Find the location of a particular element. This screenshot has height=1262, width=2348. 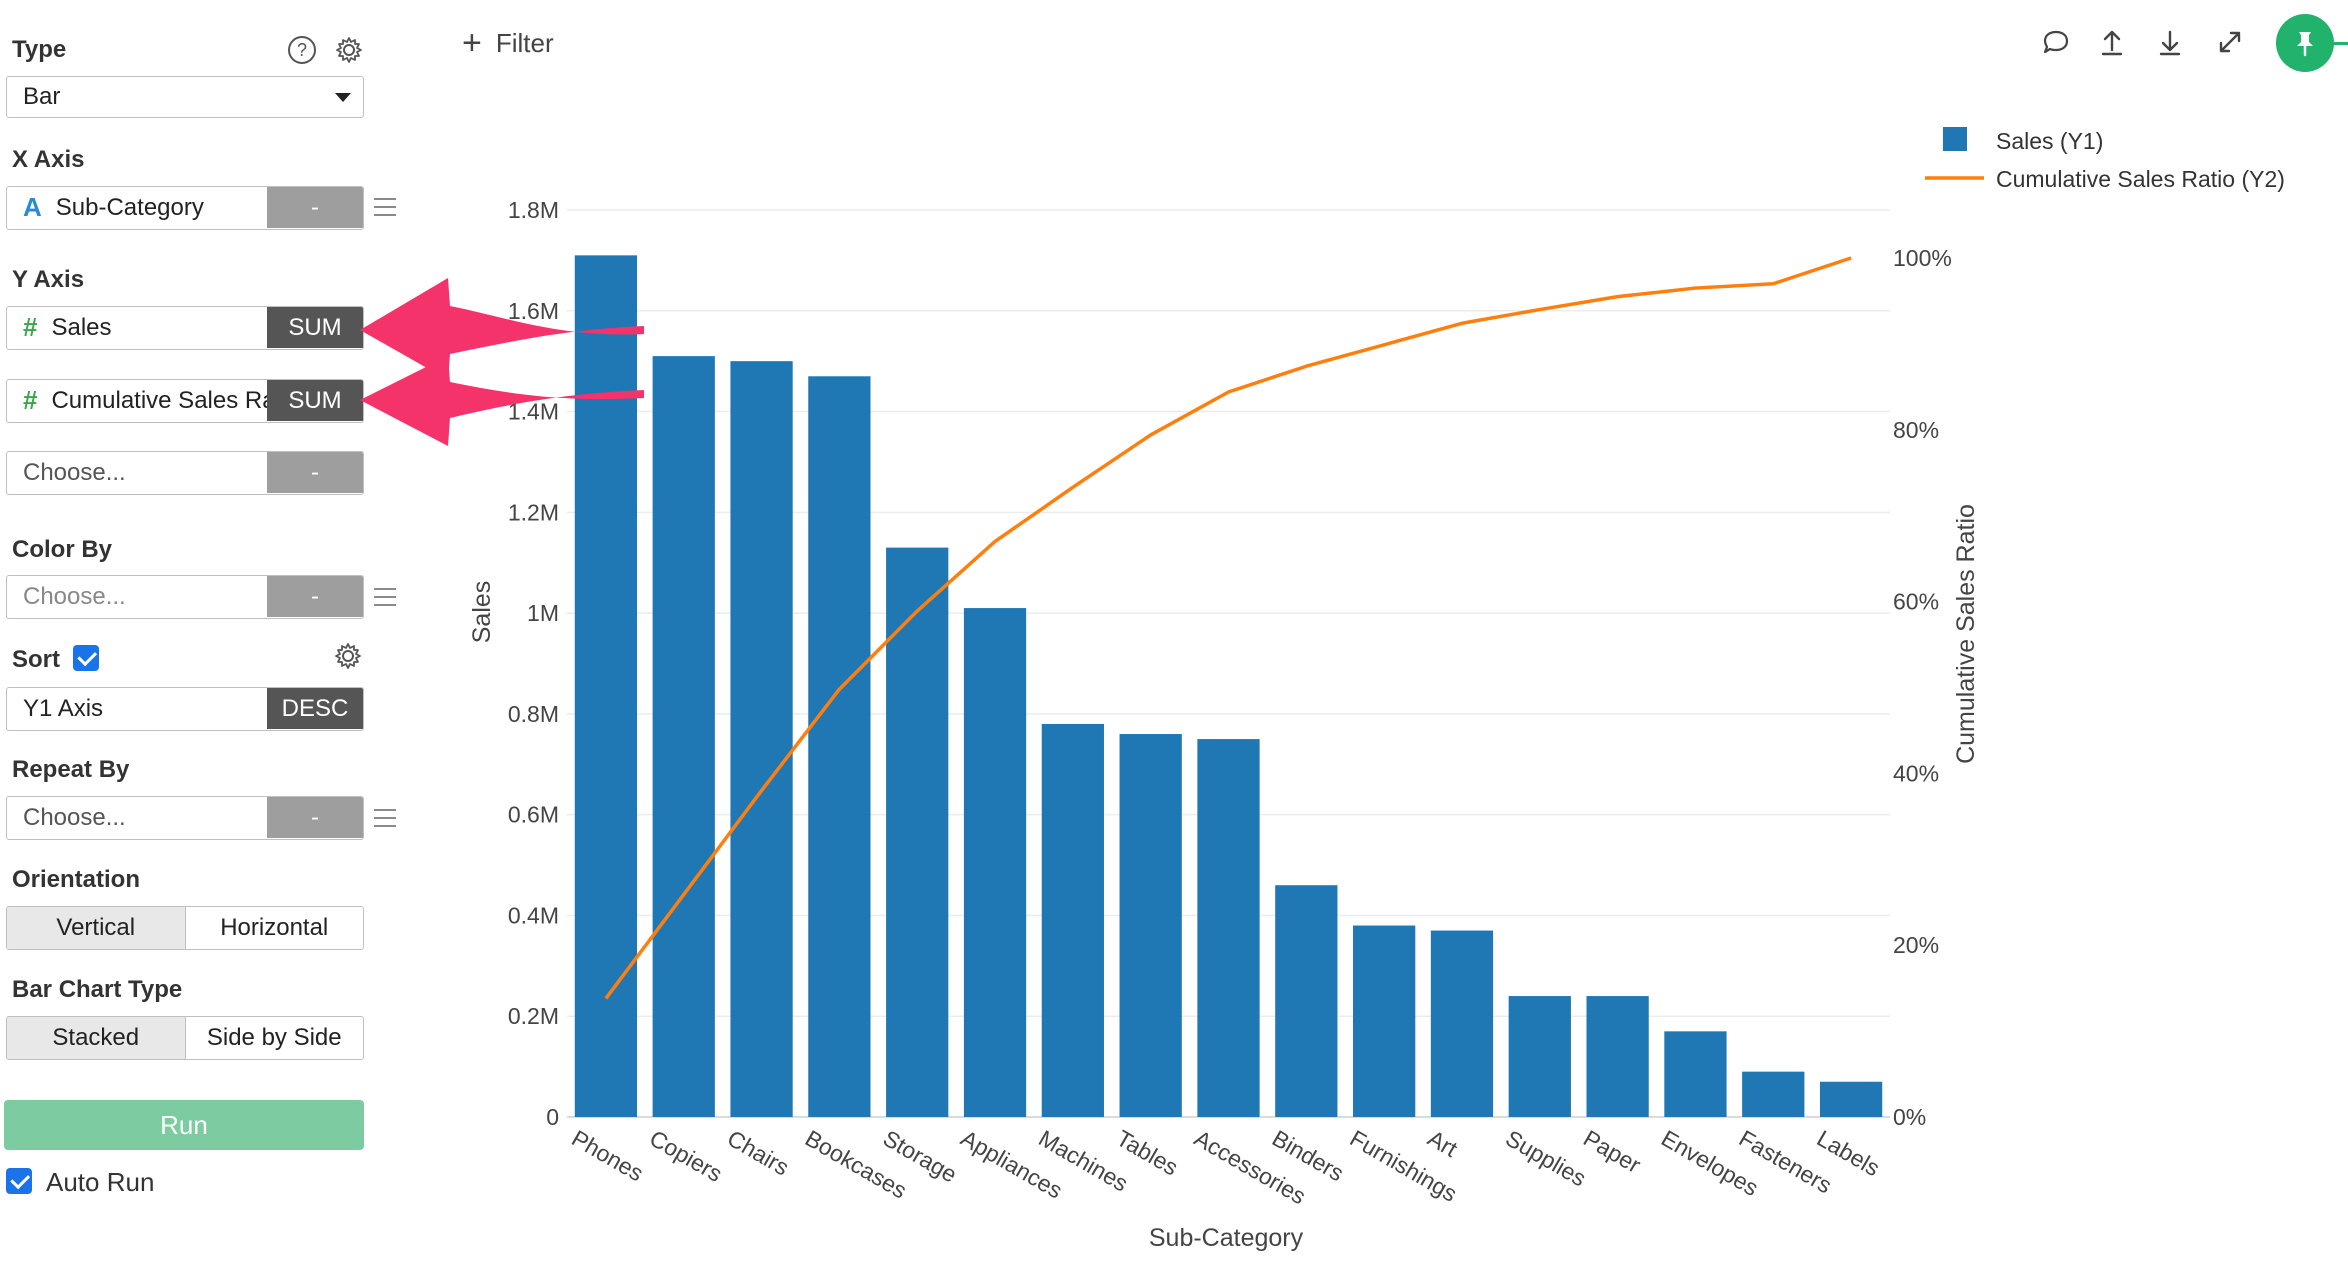

y-tick-label: 1.8M is located at coordinates (533, 210).